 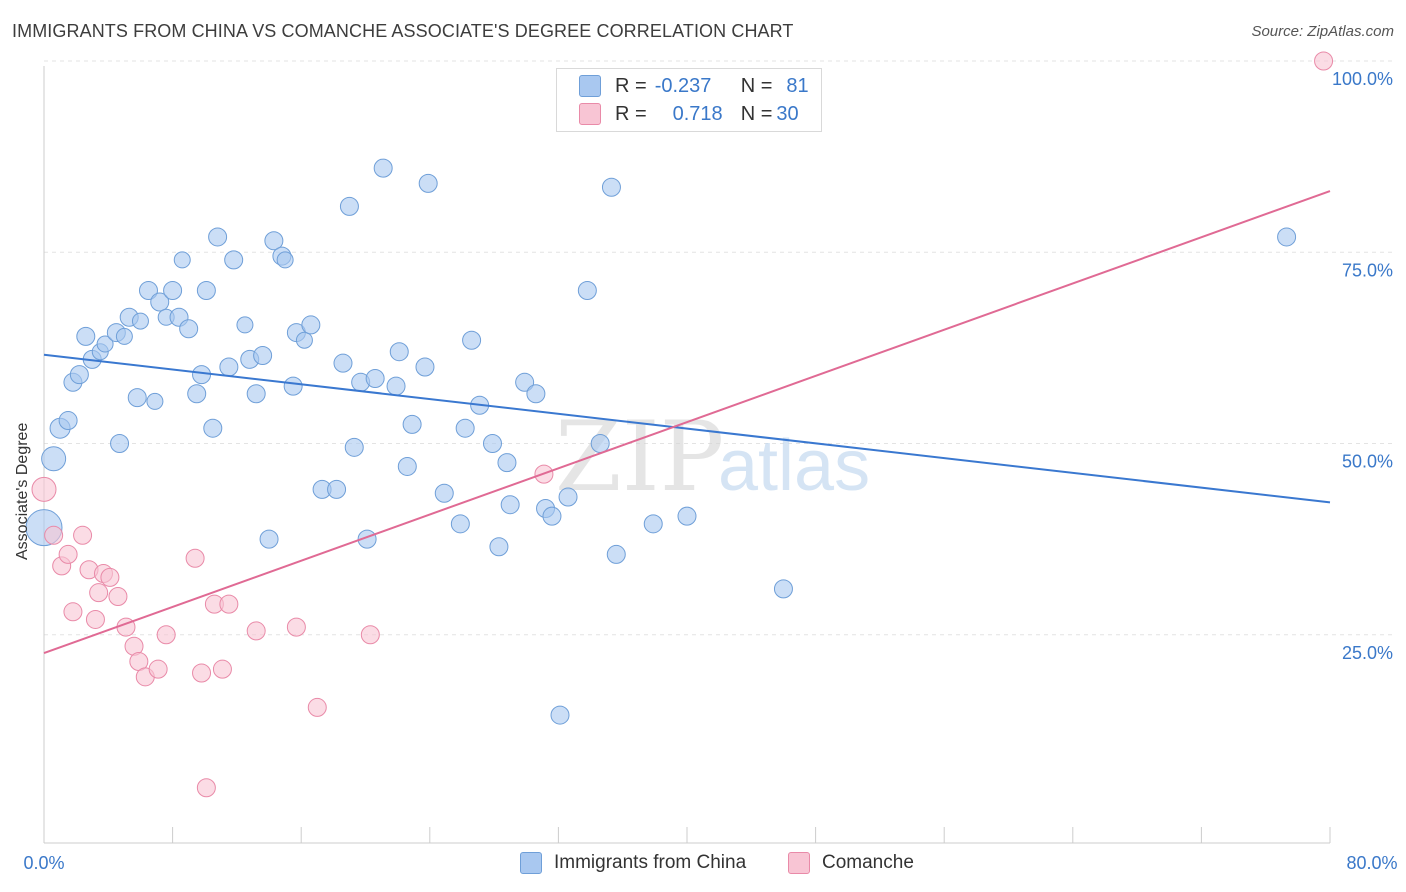 What do you see at coordinates (531, 863) in the screenshot?
I see `bottom-legend-swatch-china` at bounding box center [531, 863].